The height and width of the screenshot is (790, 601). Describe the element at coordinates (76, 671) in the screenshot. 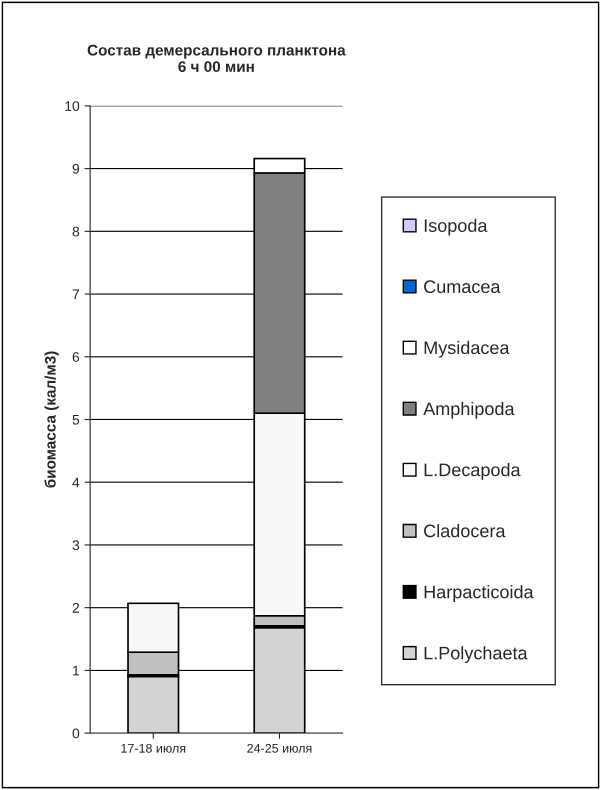

I see `y-tick-label: 1` at that location.